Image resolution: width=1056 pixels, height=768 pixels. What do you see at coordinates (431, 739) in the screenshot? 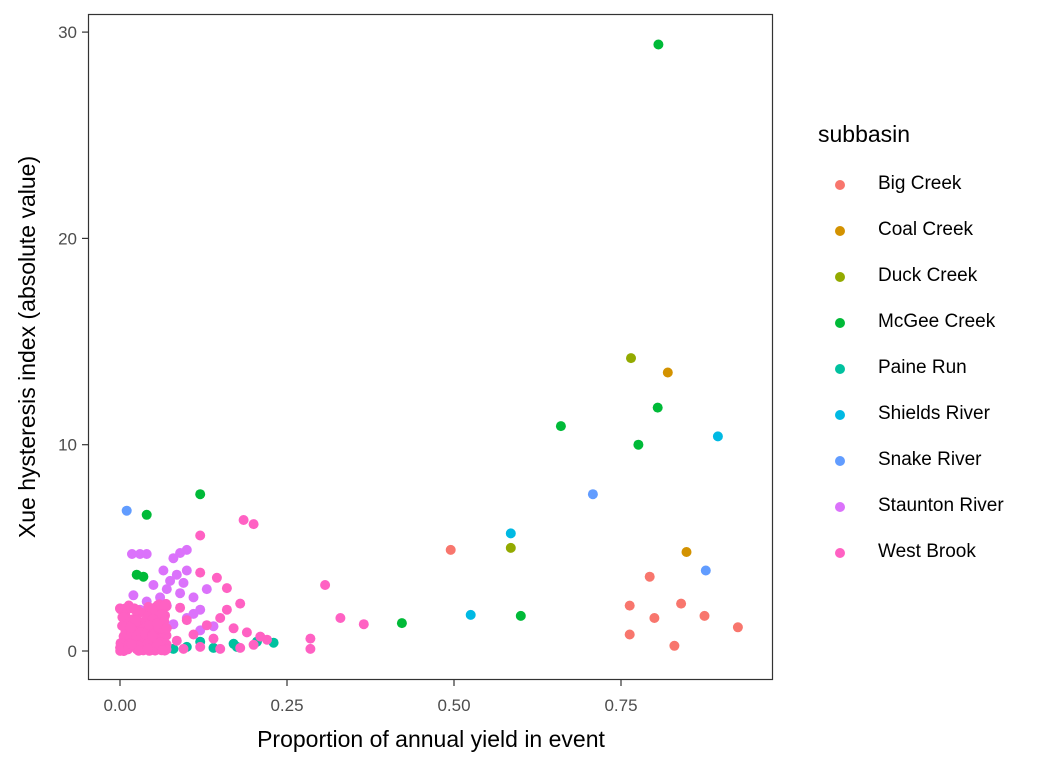
I see `x-axis-title: Proportion of annual yield in event` at bounding box center [431, 739].